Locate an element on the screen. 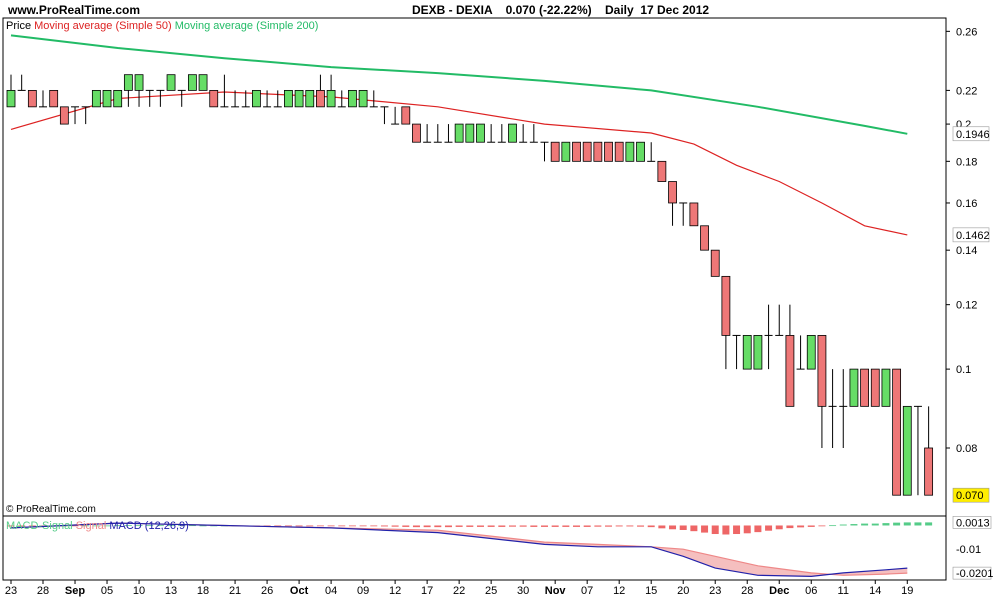 The height and width of the screenshot is (600, 1000). ticker-name: DEXB - DEXIA is located at coordinates (452, 10).